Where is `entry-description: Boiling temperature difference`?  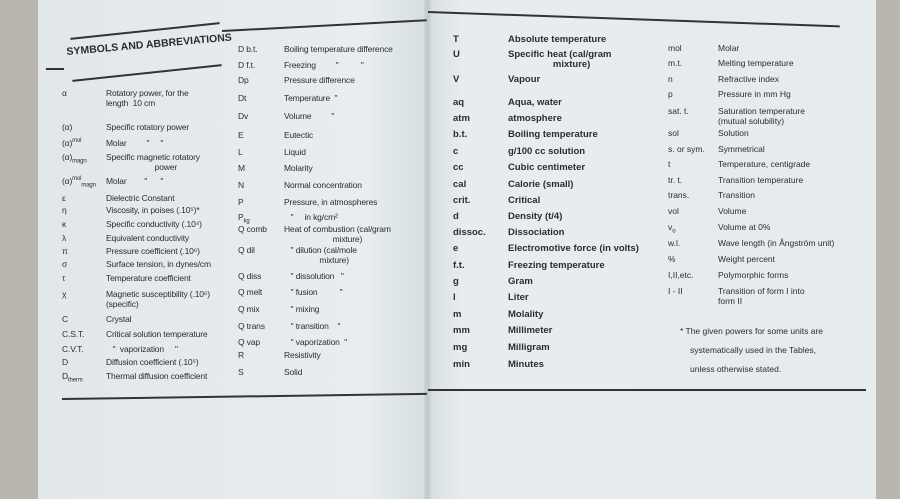
entry-description: Boiling temperature difference is located at coordinates (338, 49).